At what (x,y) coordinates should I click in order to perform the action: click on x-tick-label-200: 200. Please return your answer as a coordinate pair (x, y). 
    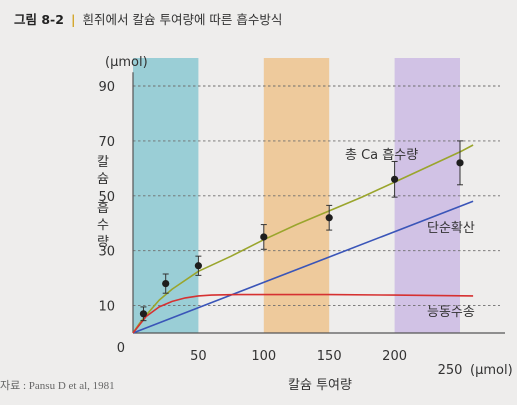
    Looking at the image, I should click on (394, 356).